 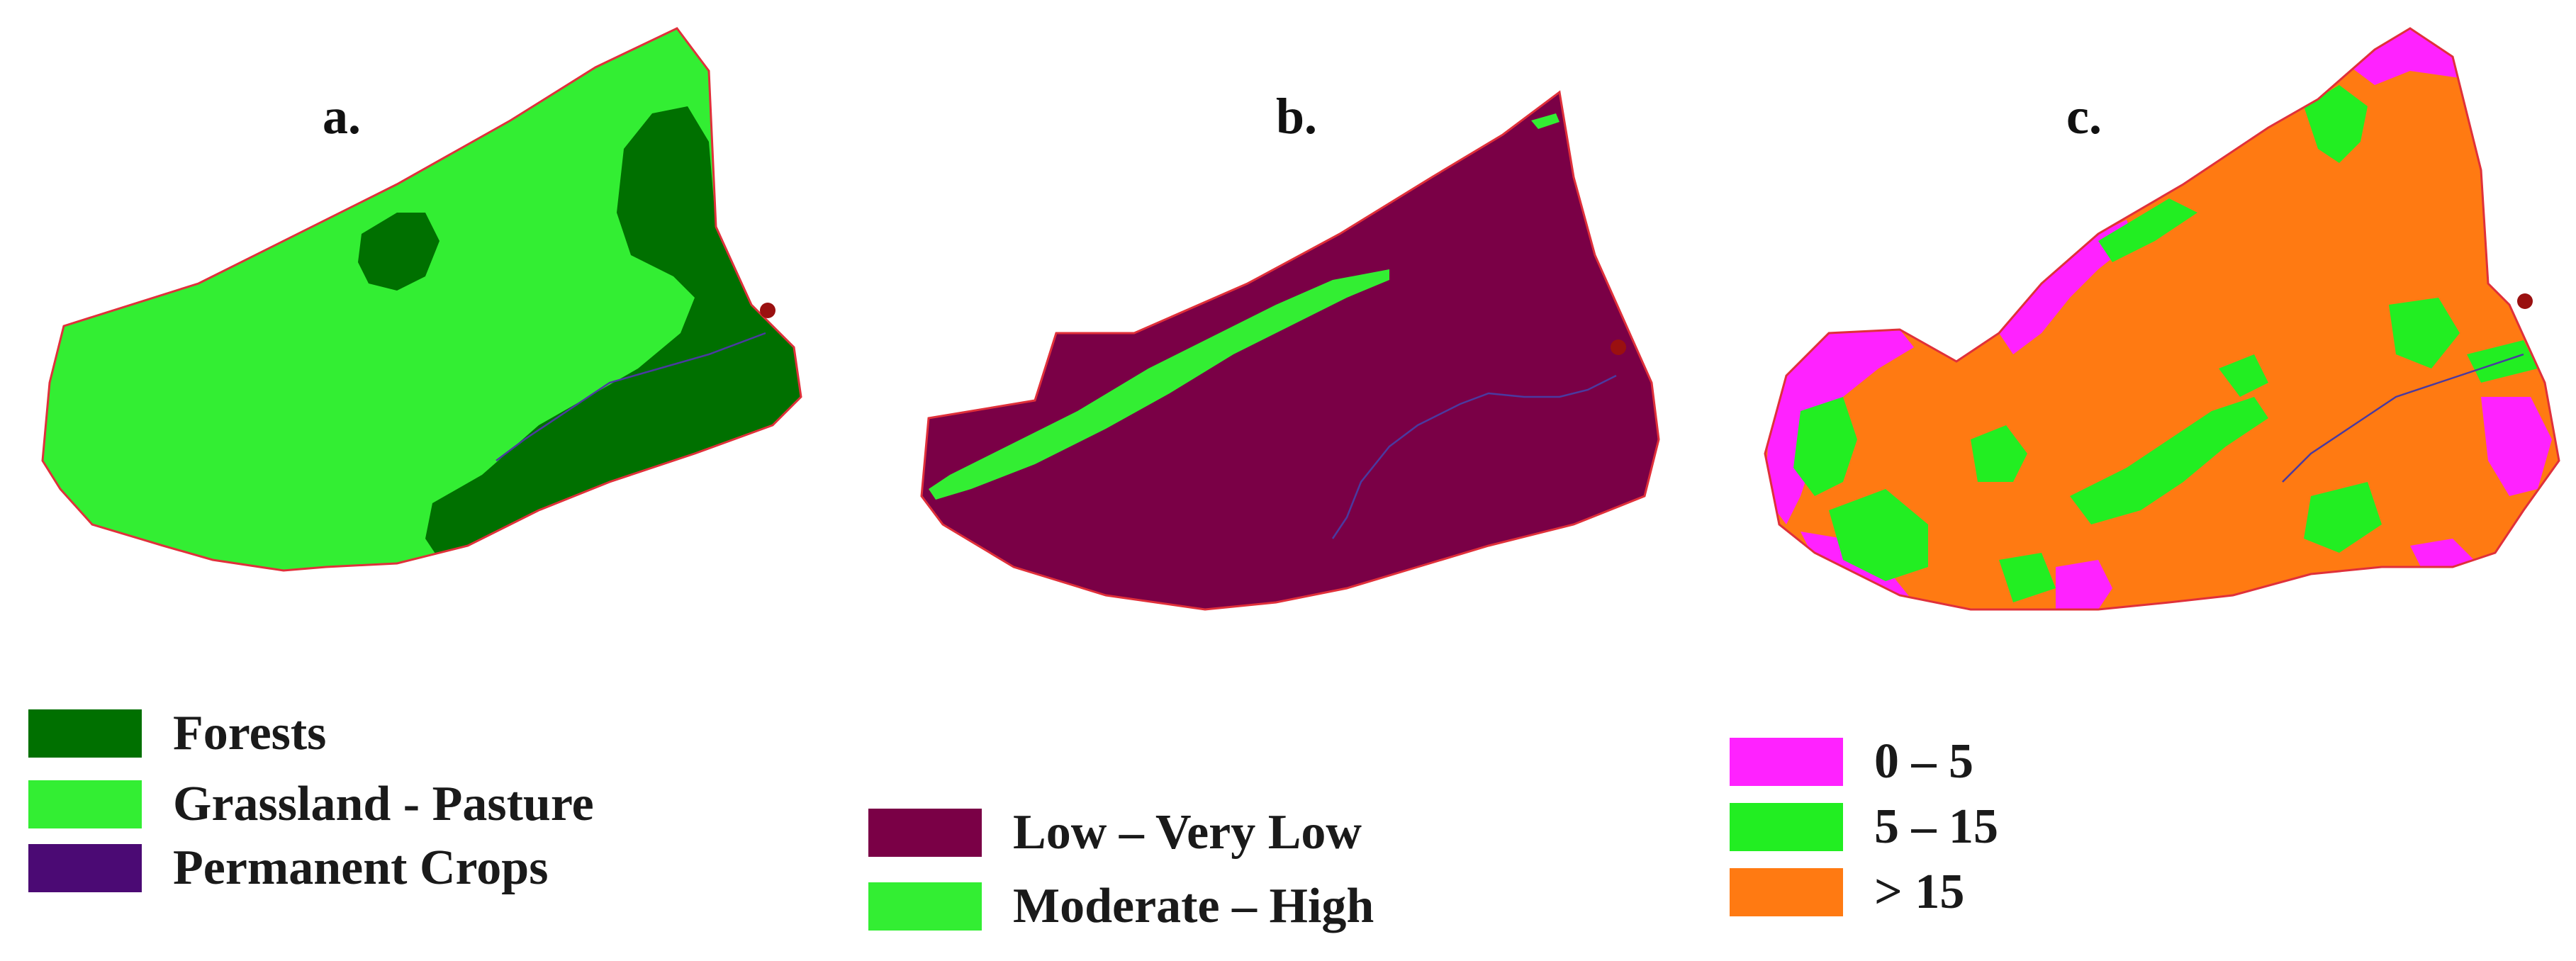 What do you see at coordinates (1618, 347) in the screenshot?
I see `map-b-outlet` at bounding box center [1618, 347].